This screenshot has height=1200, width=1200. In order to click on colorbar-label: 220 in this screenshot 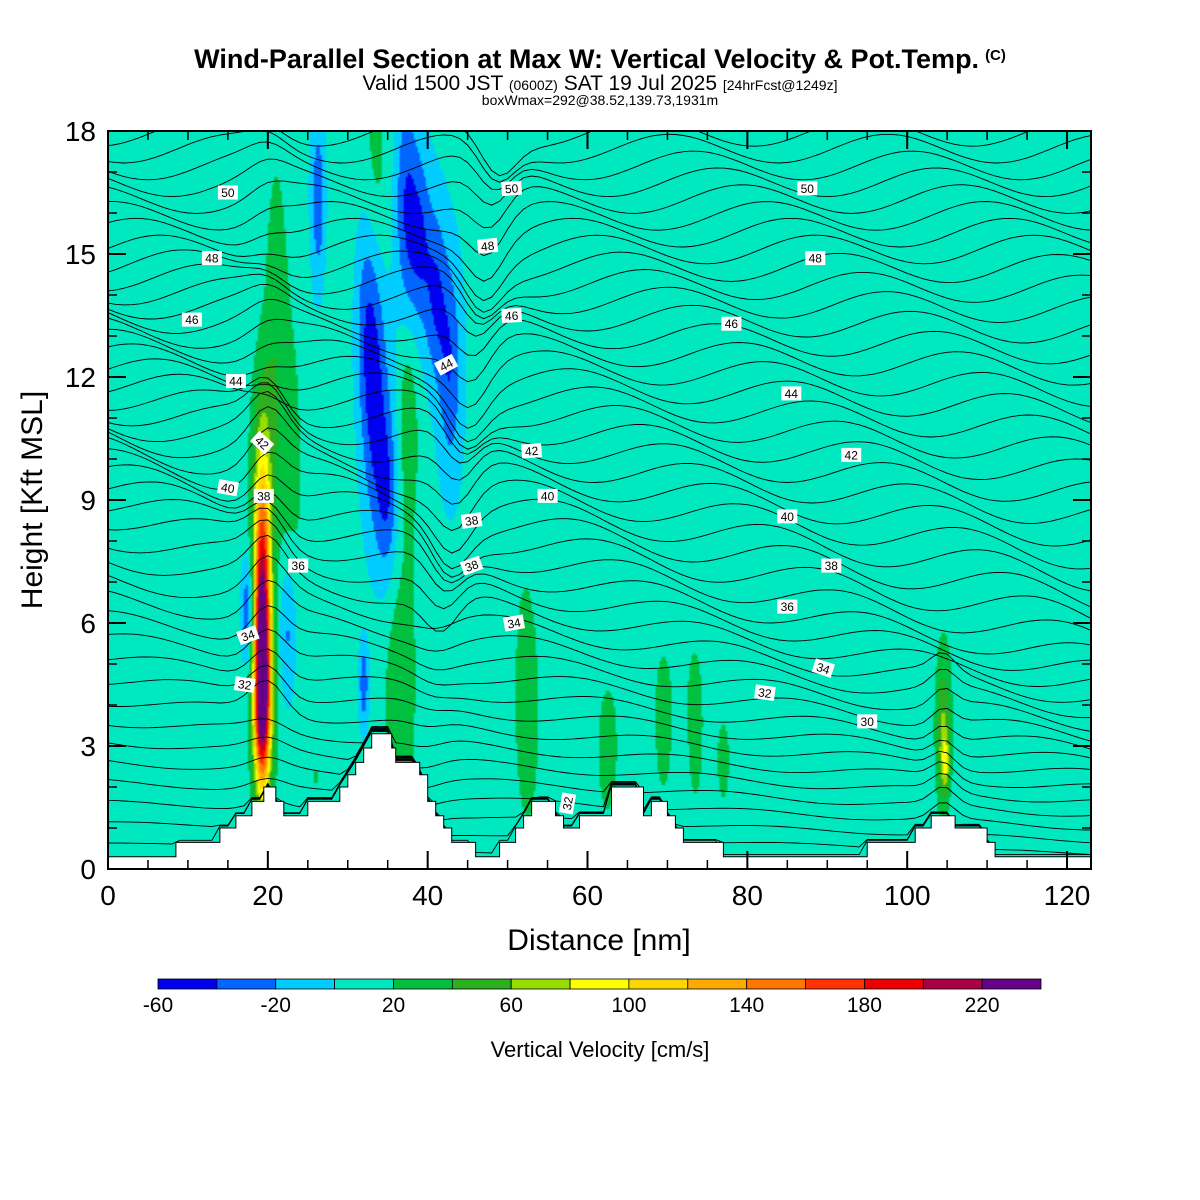, I will do `click(982, 1005)`.